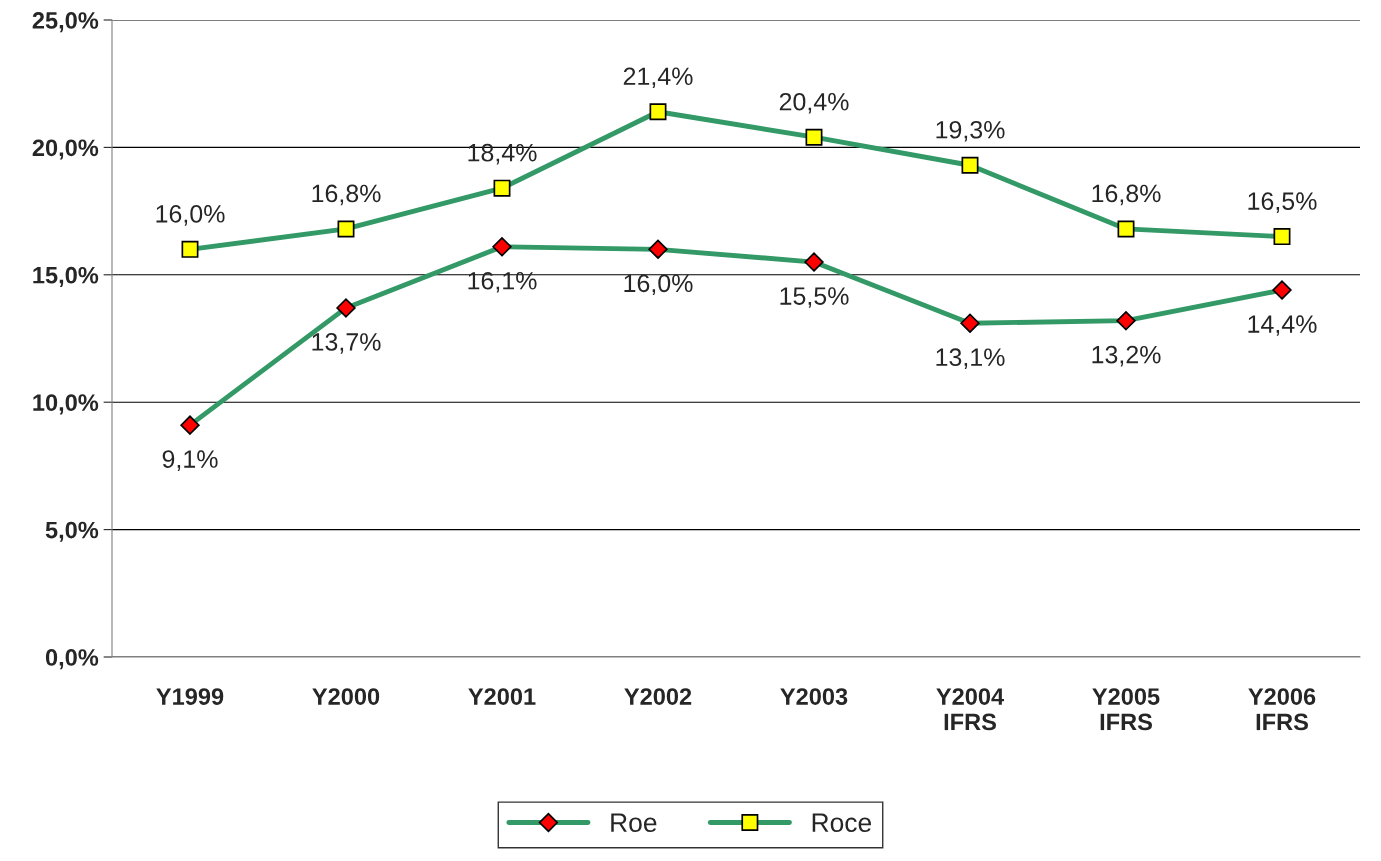 This screenshot has height=861, width=1381. What do you see at coordinates (970, 709) in the screenshot?
I see `x-tick-label: Y2004 IFRS` at bounding box center [970, 709].